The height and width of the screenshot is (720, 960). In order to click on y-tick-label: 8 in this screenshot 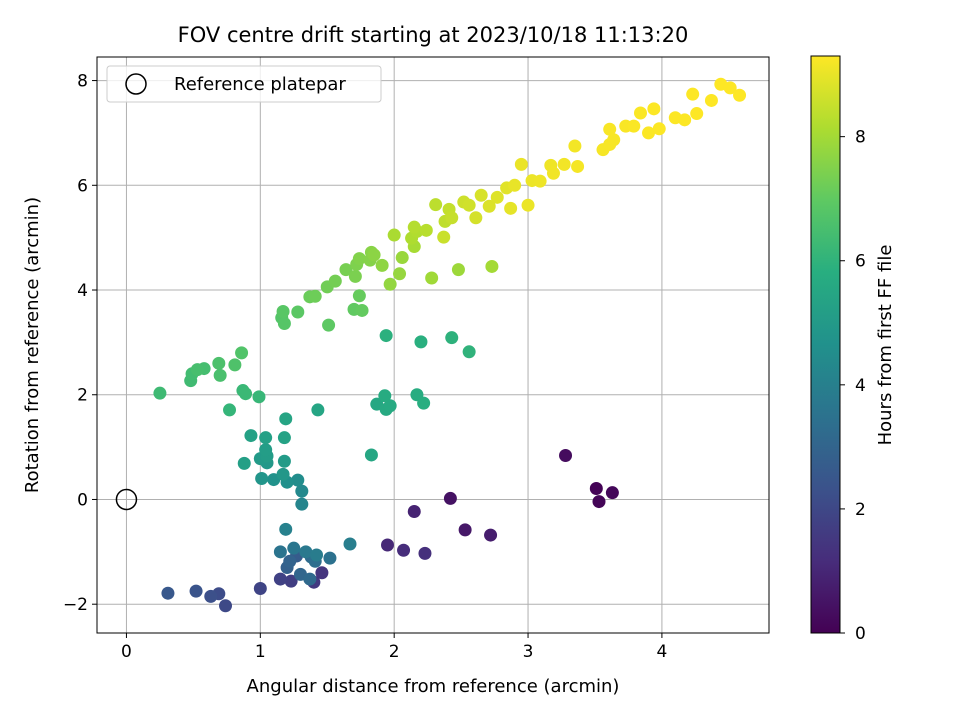, I will do `click(82, 82)`.